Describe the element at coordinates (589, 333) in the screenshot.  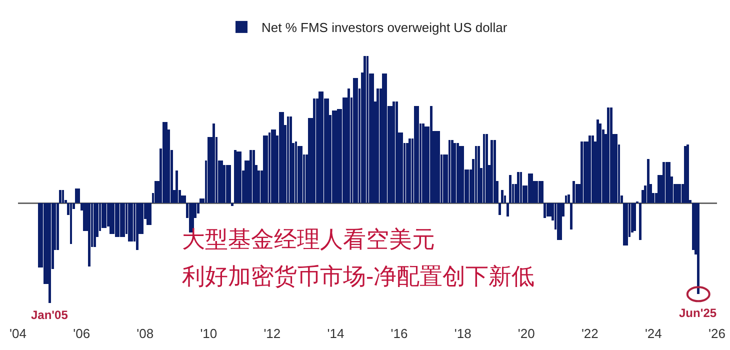
I see `x-tick-label: '22` at that location.